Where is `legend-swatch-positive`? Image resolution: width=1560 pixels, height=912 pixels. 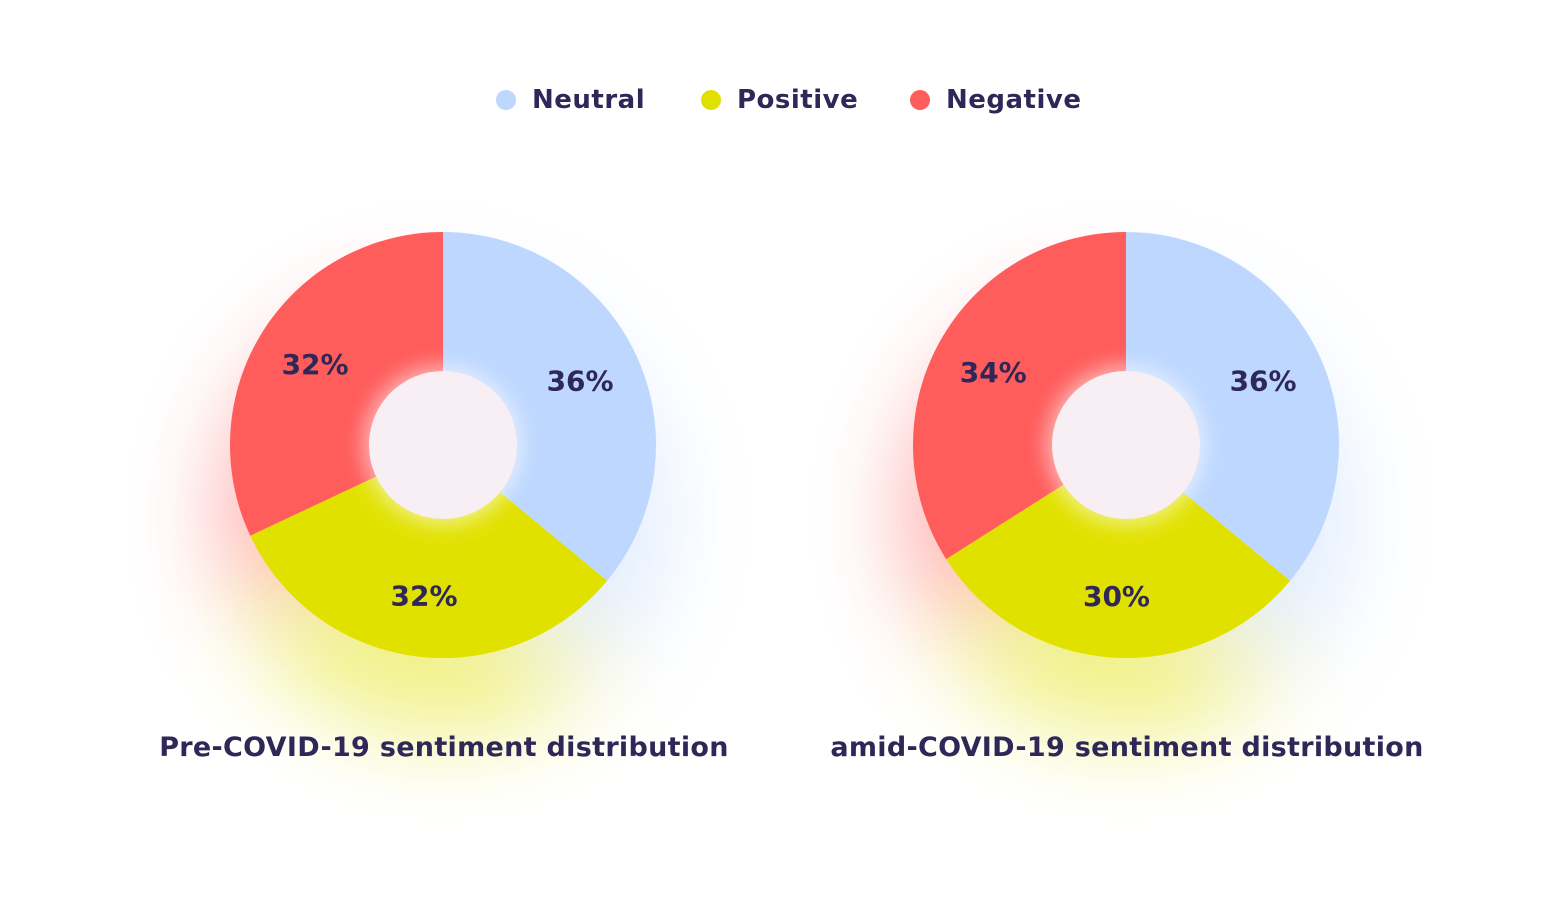
legend-swatch-positive is located at coordinates (711, 100).